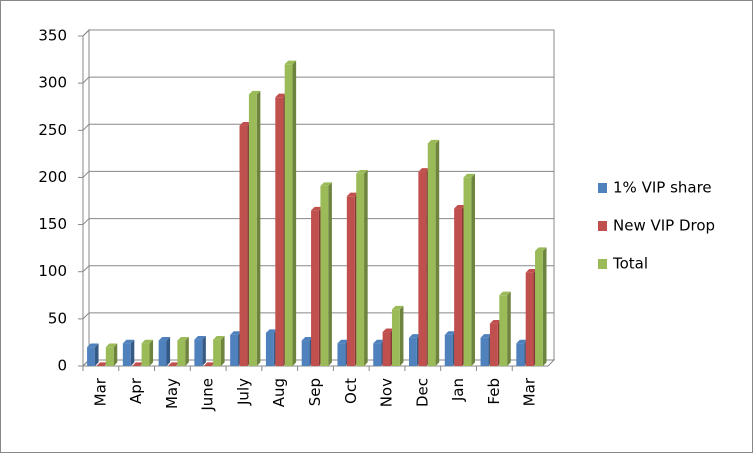 The width and height of the screenshot is (754, 454). Describe the element at coordinates (530, 391) in the screenshot. I see `x-tick-label: Mar` at that location.